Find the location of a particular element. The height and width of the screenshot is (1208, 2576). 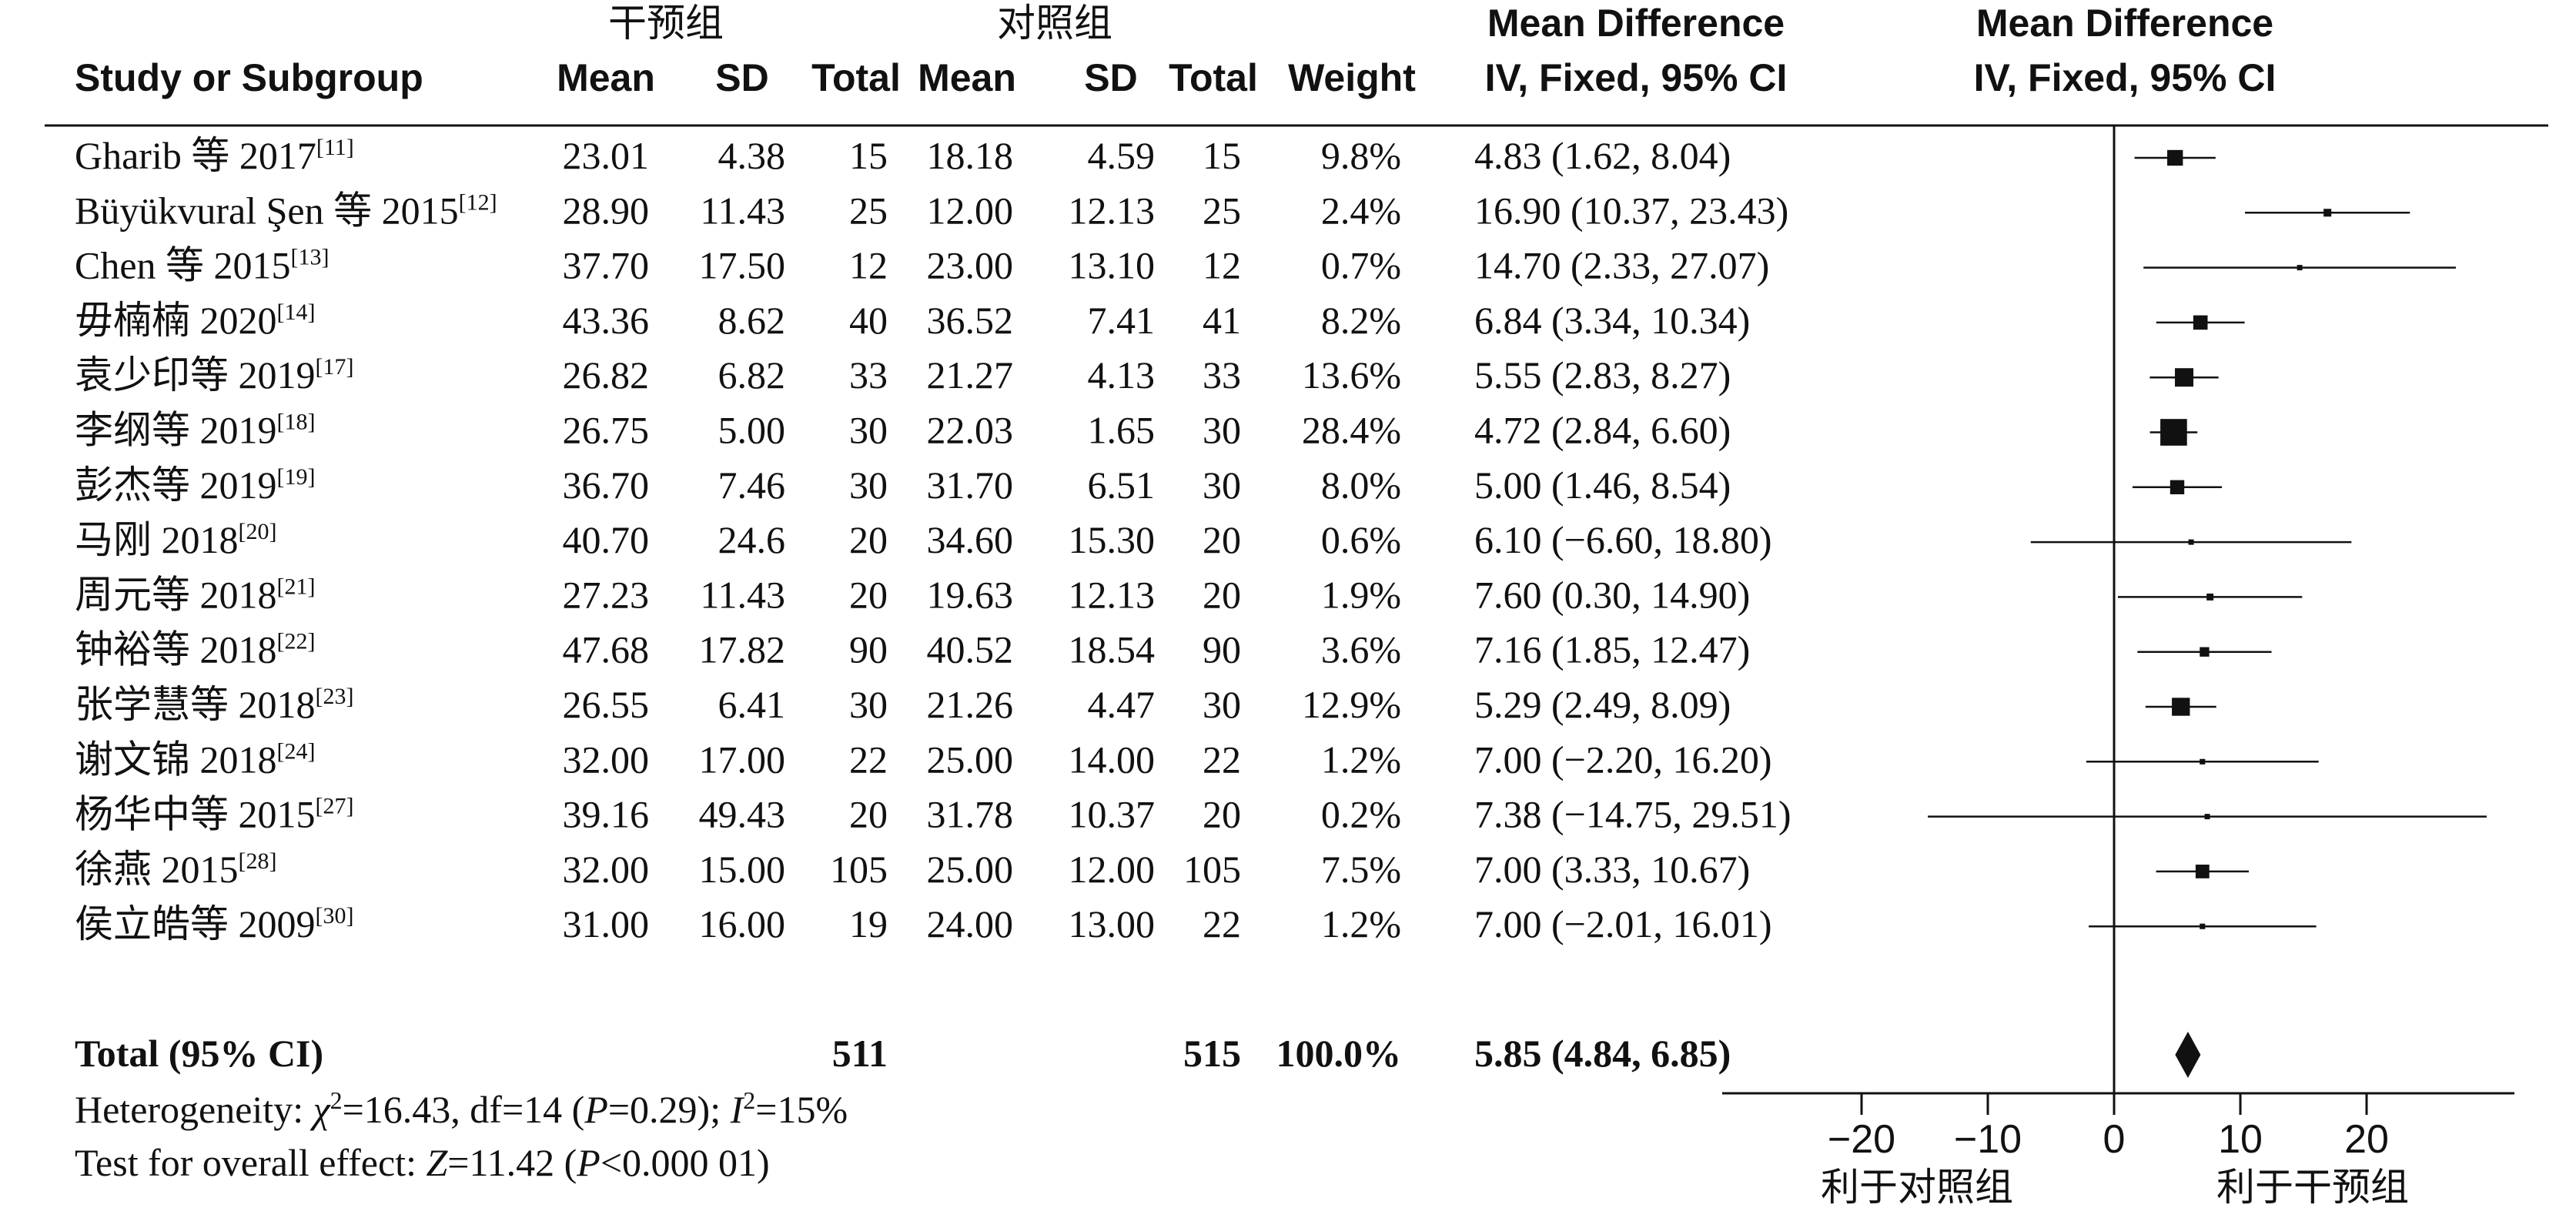

sd-treatment: 5.00 is located at coordinates (752, 430).